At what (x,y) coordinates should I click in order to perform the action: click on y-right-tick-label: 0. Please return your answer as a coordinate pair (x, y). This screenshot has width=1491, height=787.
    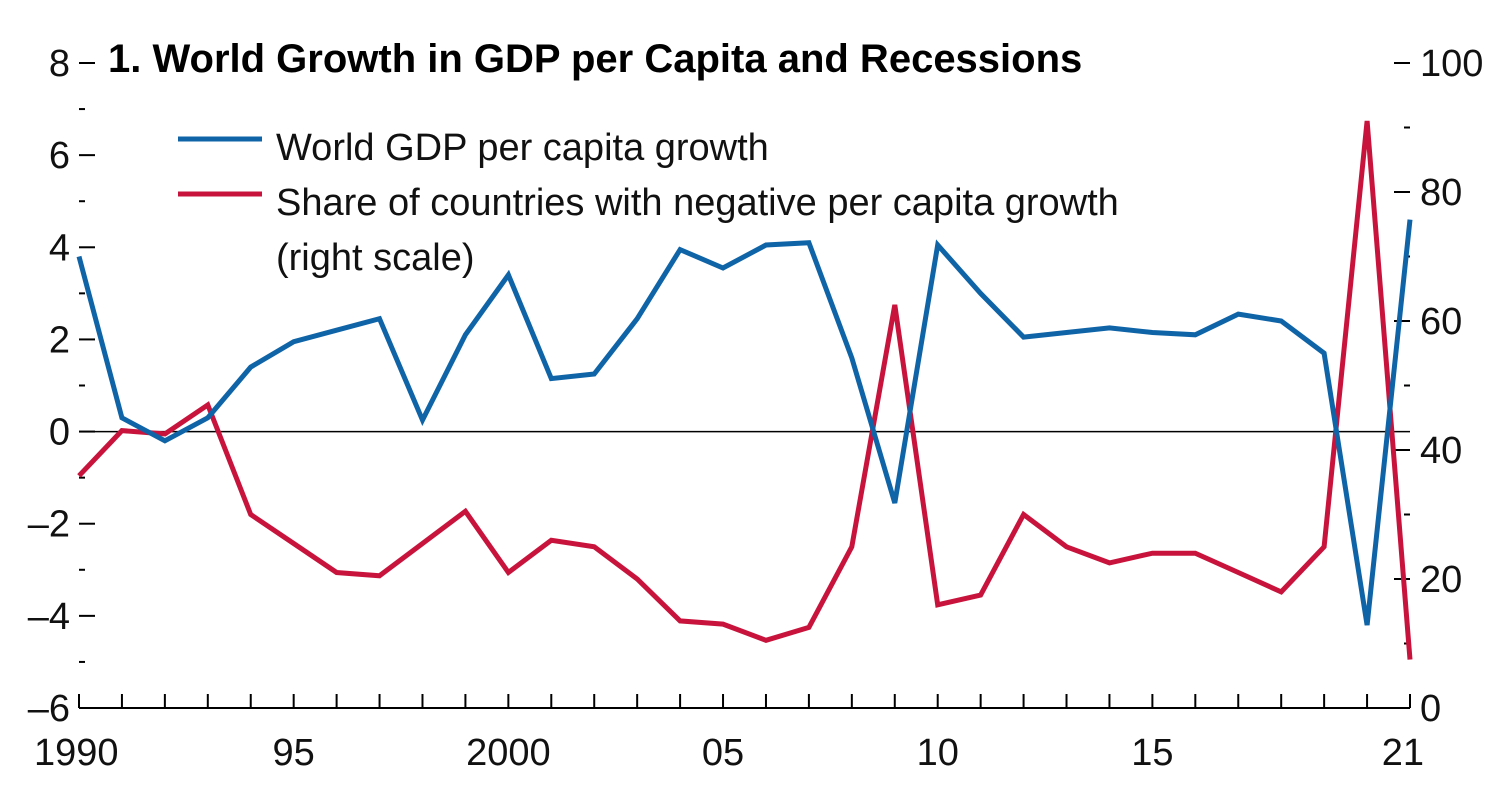
    Looking at the image, I should click on (1430, 709).